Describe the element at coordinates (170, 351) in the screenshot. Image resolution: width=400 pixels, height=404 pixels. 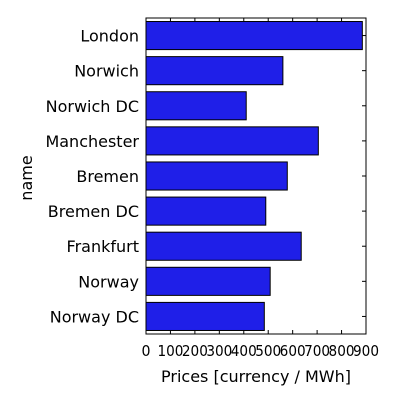
I see `x-tick-label: 100` at that location.